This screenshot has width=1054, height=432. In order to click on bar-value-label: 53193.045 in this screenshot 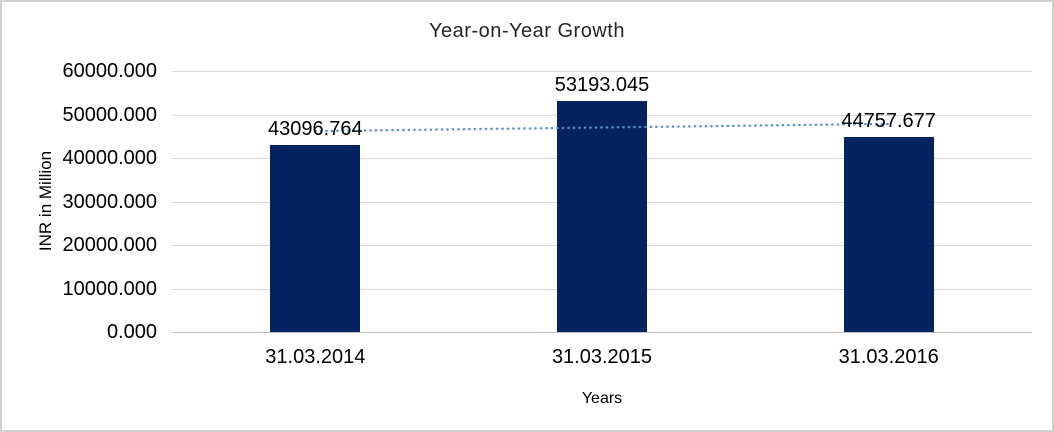, I will do `click(602, 84)`.